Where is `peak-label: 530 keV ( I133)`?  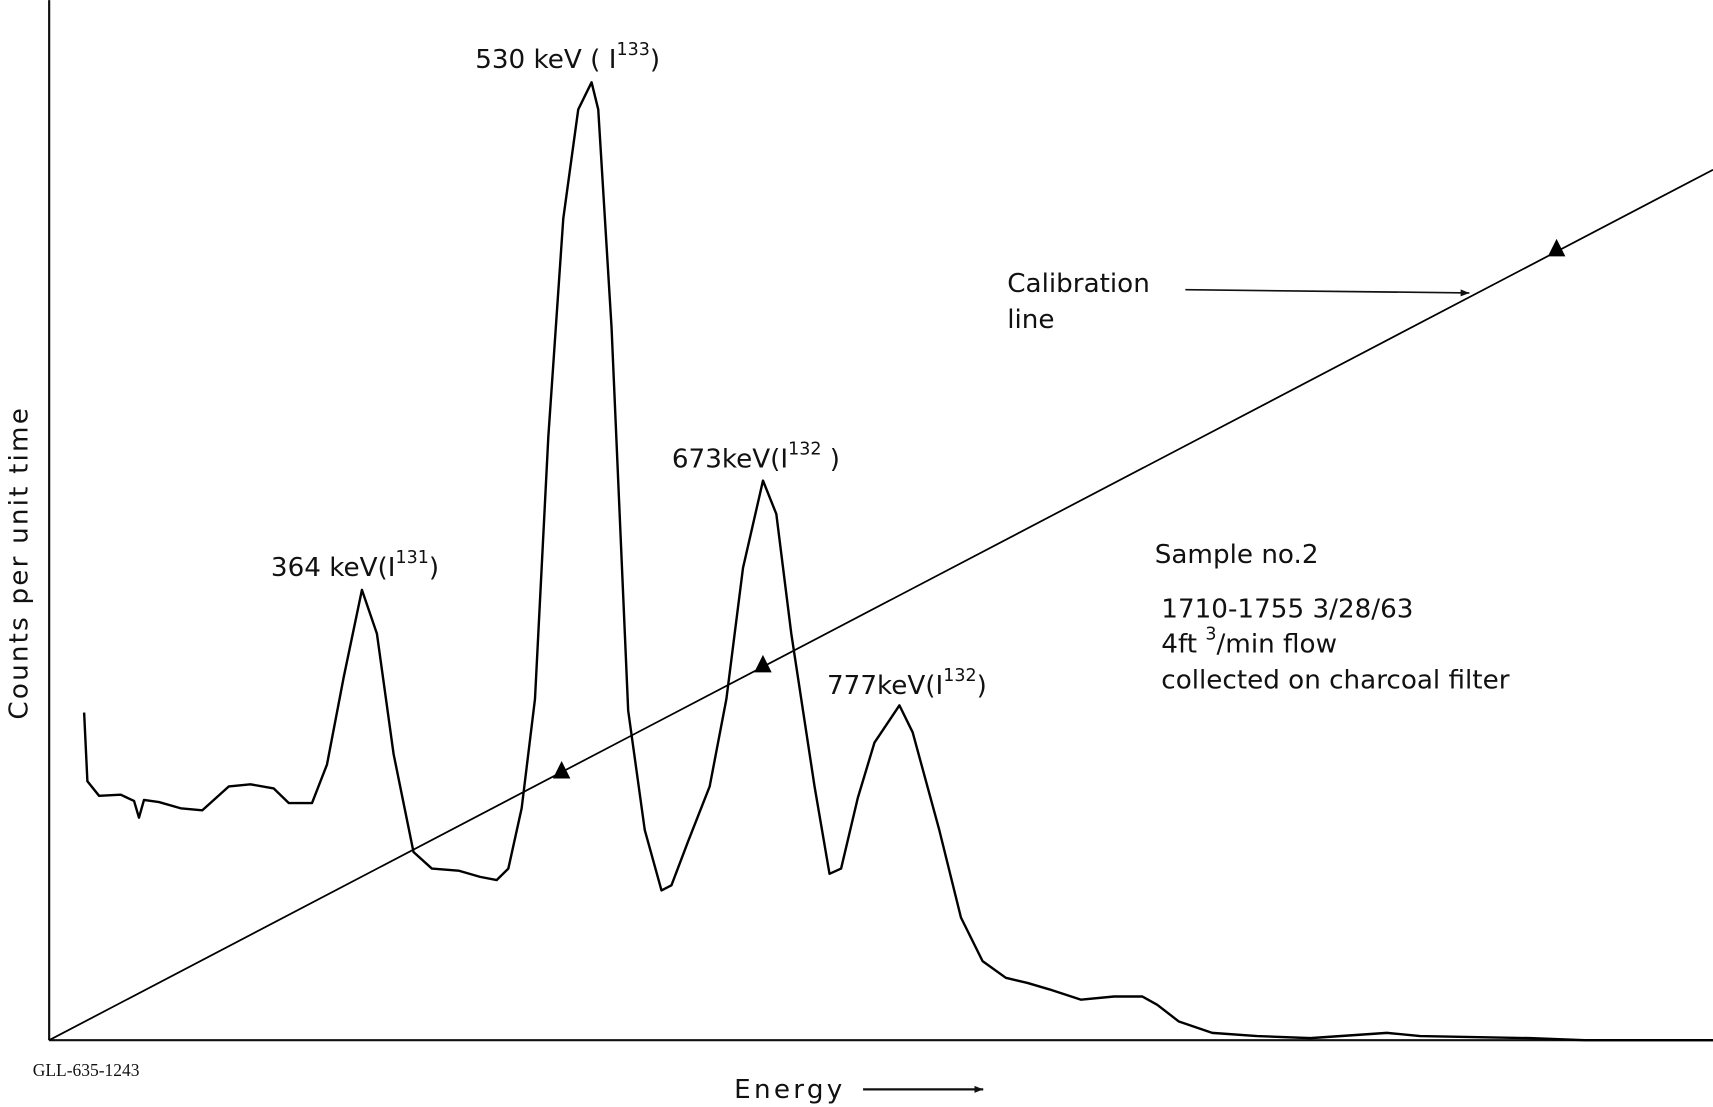
peak-label: 530 keV ( I133) is located at coordinates (567, 57).